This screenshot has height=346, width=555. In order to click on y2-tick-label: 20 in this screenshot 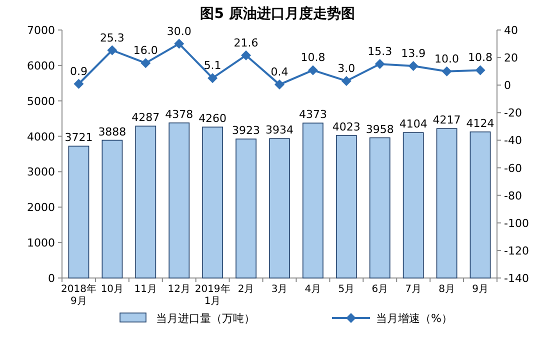, I will do `click(511, 58)`.